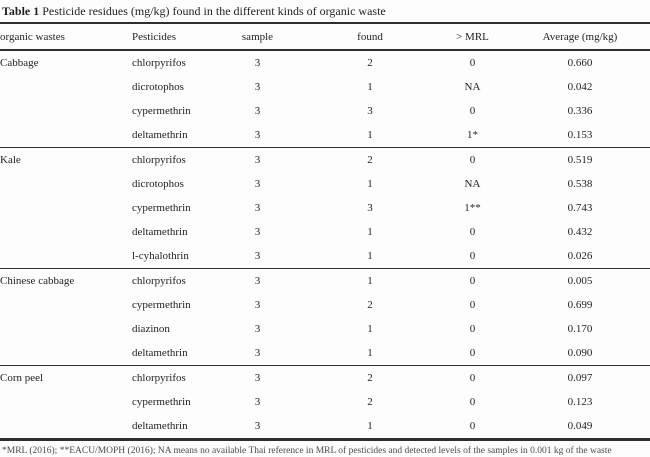  I want to click on table-row: cypermethrin 3 2 0 0.699, so click(325, 305).